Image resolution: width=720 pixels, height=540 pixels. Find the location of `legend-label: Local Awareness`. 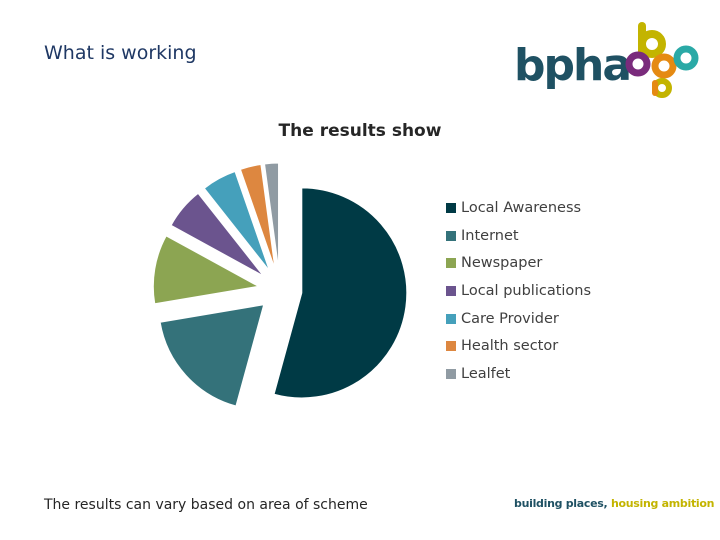

legend-label: Local Awareness is located at coordinates (521, 207).